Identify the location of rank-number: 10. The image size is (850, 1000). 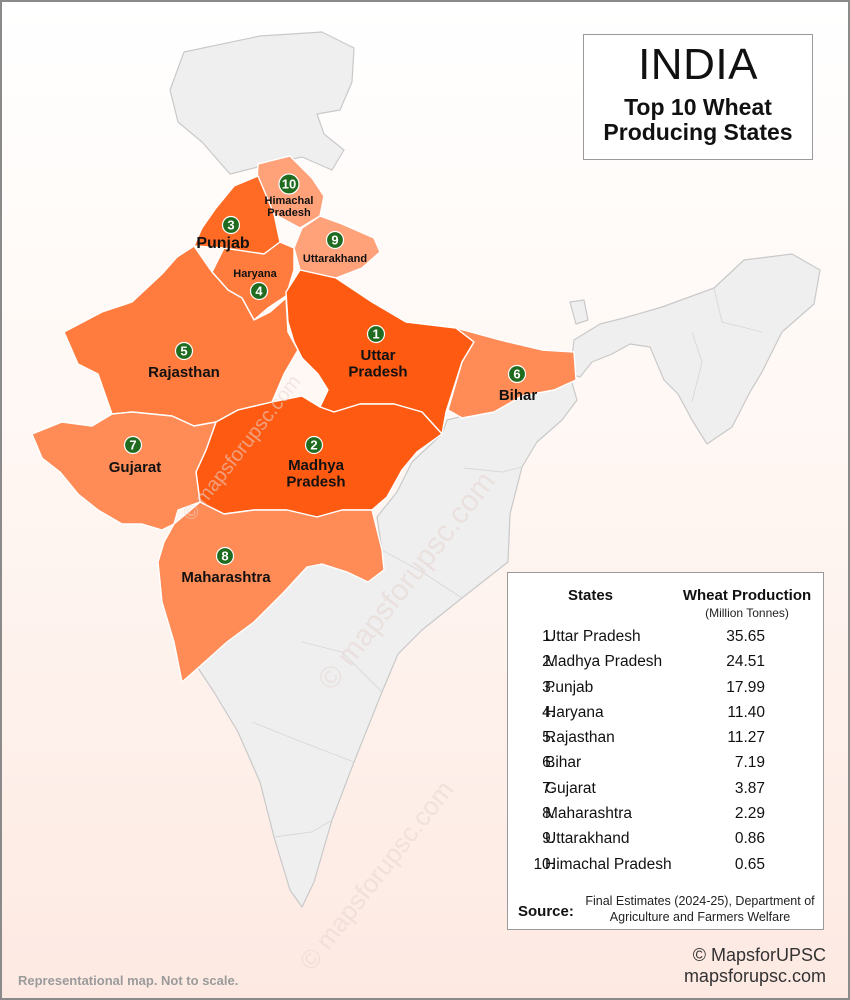
(289, 184).